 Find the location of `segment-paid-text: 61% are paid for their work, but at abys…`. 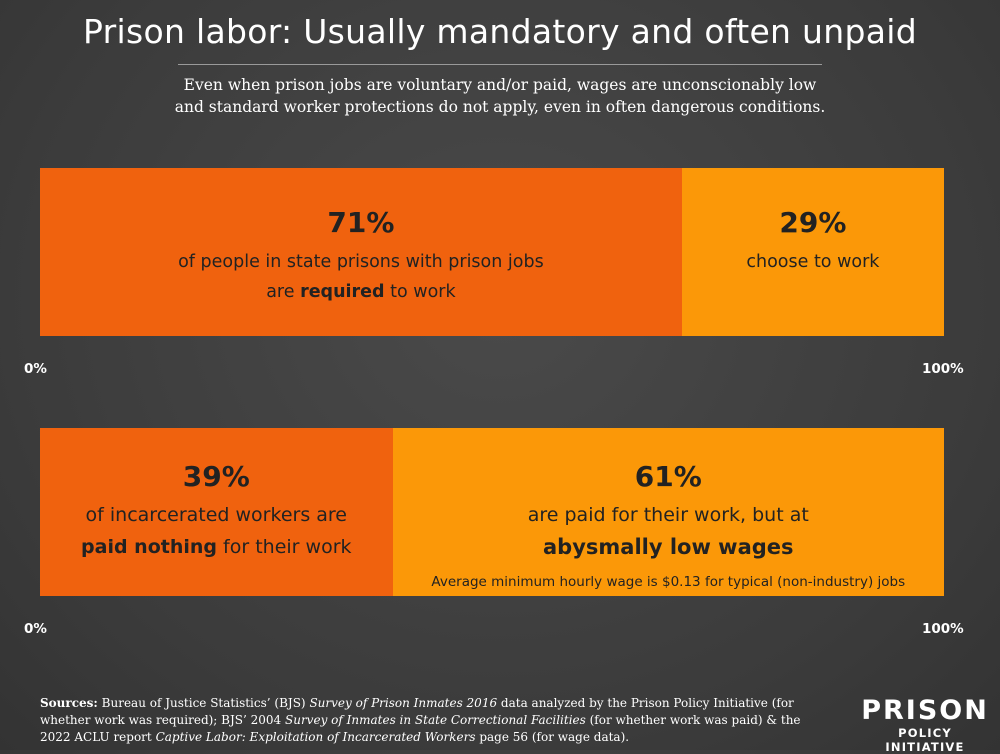

segment-paid-text: 61% are paid for their work, but at abys… is located at coordinates (668, 511).